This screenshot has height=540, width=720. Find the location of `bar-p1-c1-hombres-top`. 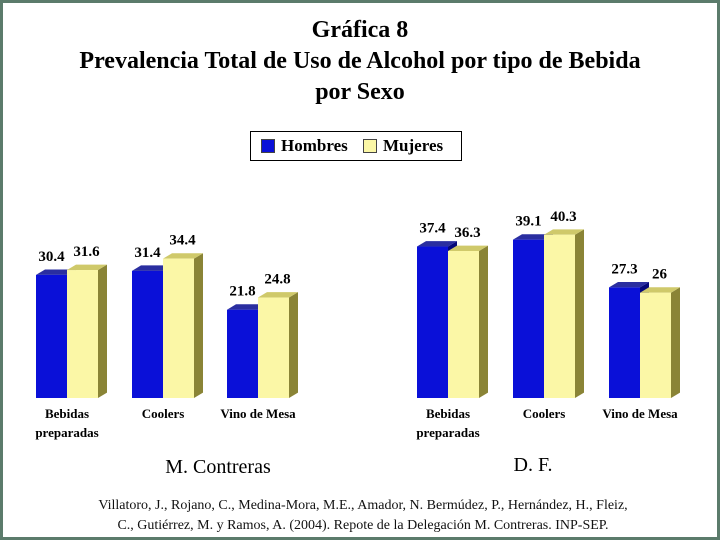

bar-p1-c1-hombres-top is located at coordinates (56, 272).